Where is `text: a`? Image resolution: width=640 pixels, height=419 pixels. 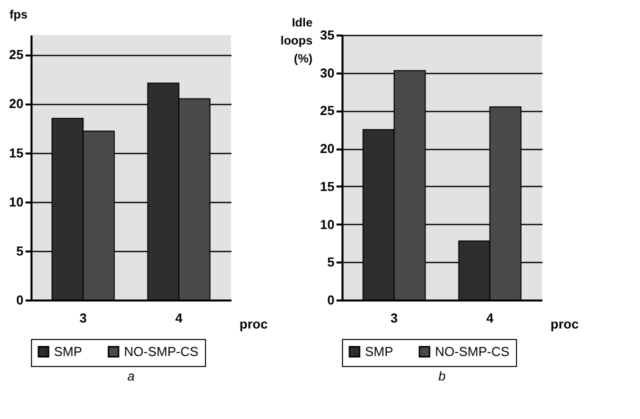
text: a is located at coordinates (131, 376).